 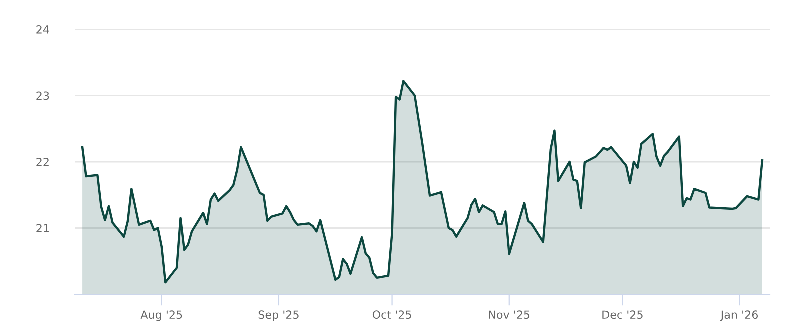 What do you see at coordinates (739, 316) in the screenshot?
I see `x-tick-label: Jan '26` at bounding box center [739, 316].